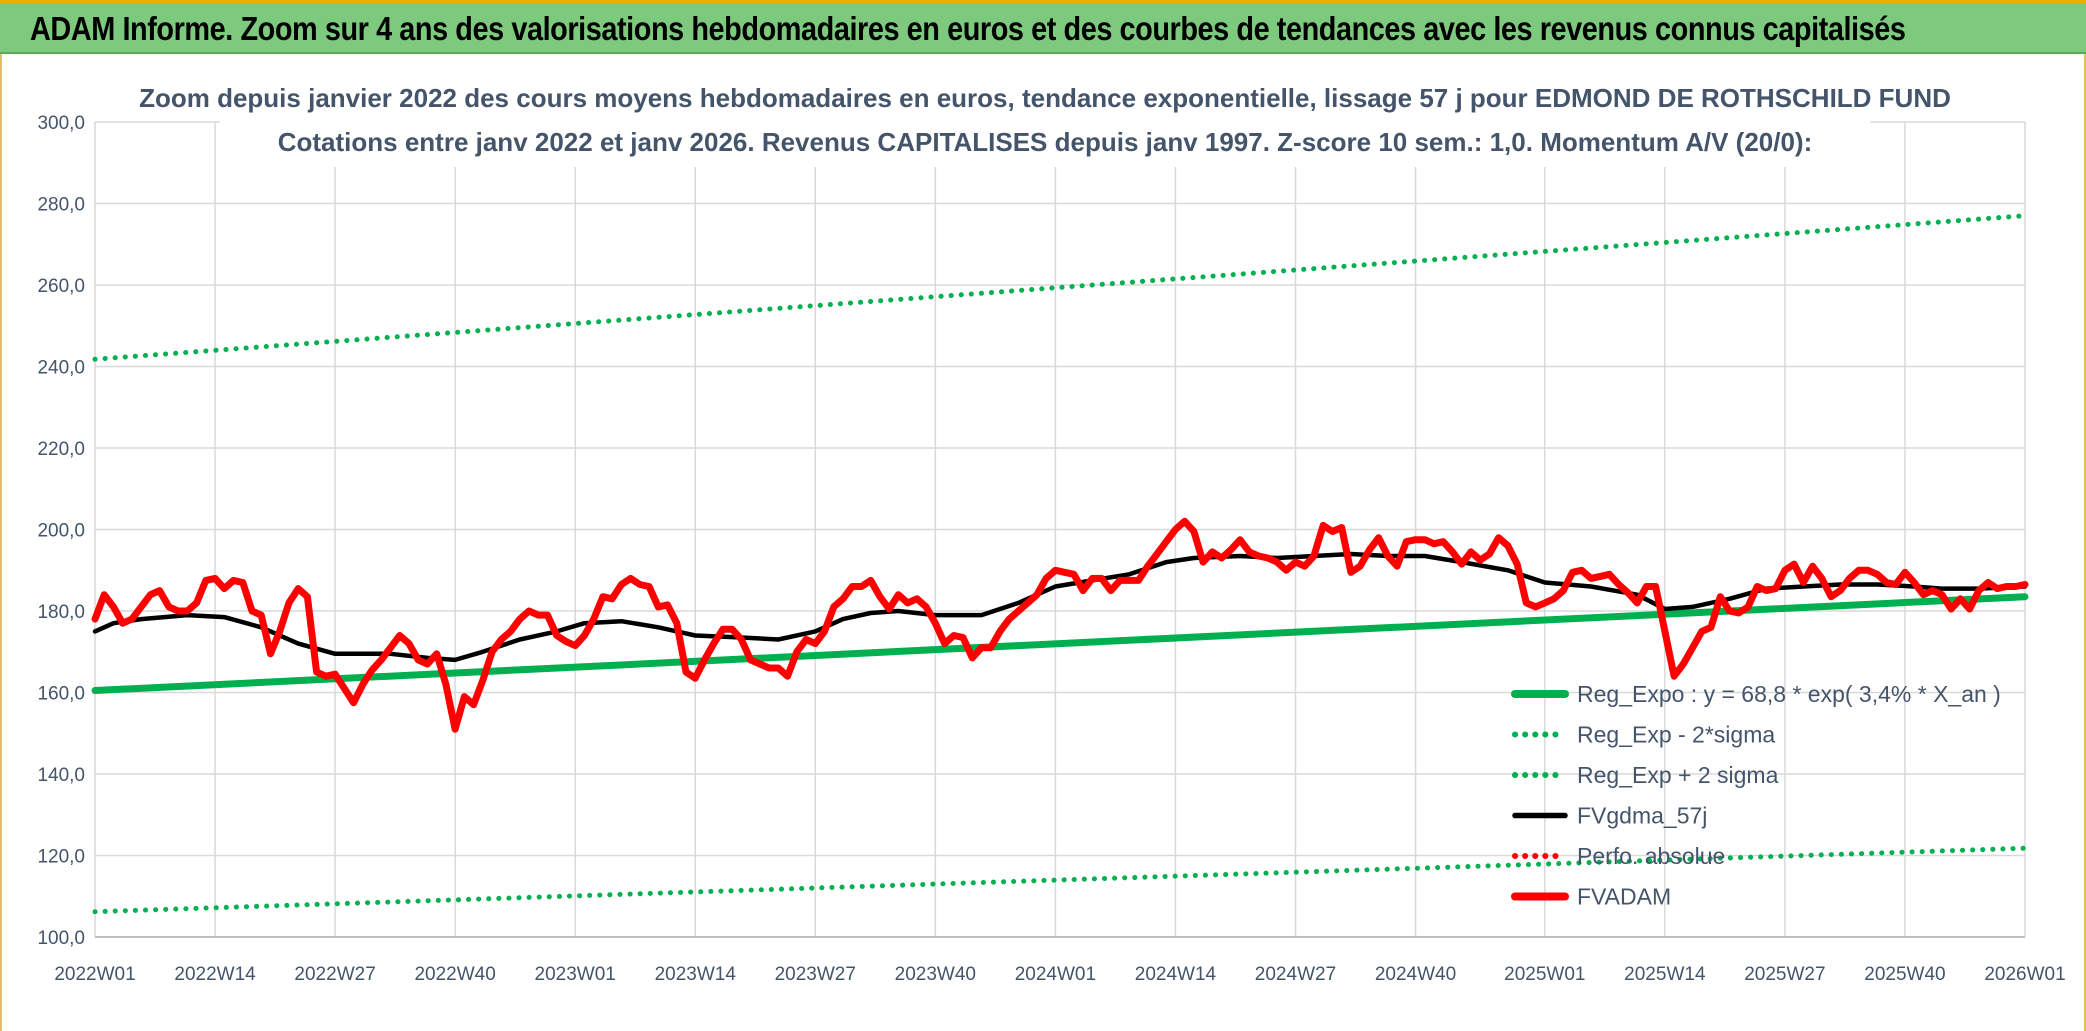  What do you see at coordinates (61, 205) in the screenshot?
I see `y-tick-label: 280,0` at bounding box center [61, 205].